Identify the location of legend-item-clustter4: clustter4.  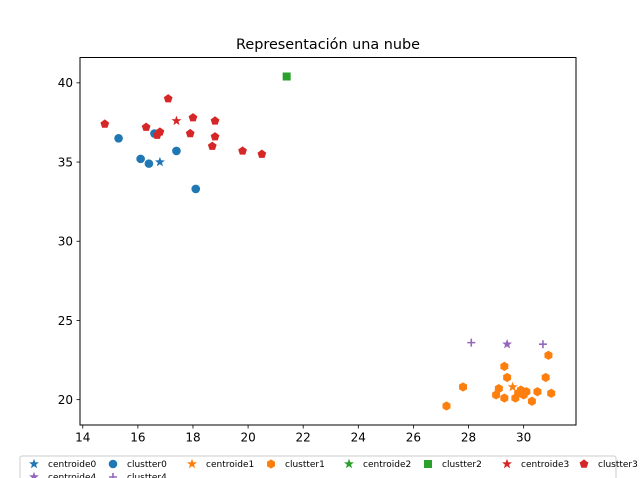
(138, 475).